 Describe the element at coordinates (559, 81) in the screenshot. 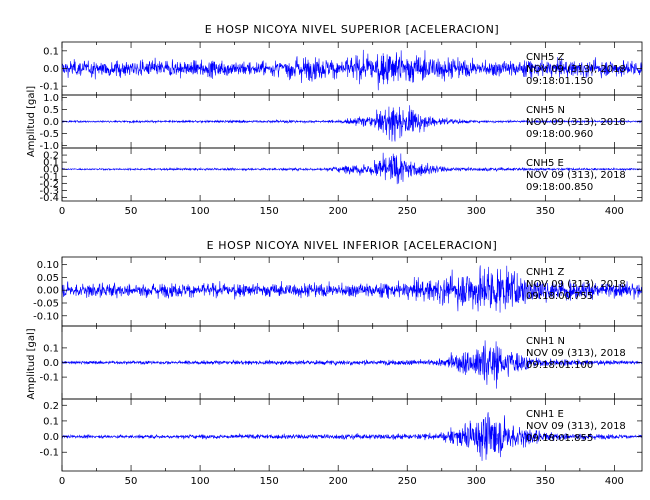

I see `time-label: 09:18:01.150` at that location.